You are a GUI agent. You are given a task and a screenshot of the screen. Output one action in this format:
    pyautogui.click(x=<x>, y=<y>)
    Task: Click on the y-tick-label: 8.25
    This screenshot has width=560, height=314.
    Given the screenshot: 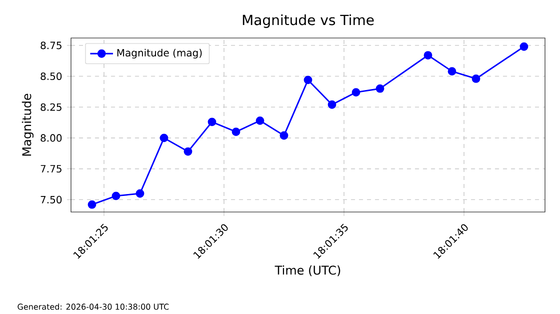 What is the action you would take?
    pyautogui.click(x=51, y=107)
    